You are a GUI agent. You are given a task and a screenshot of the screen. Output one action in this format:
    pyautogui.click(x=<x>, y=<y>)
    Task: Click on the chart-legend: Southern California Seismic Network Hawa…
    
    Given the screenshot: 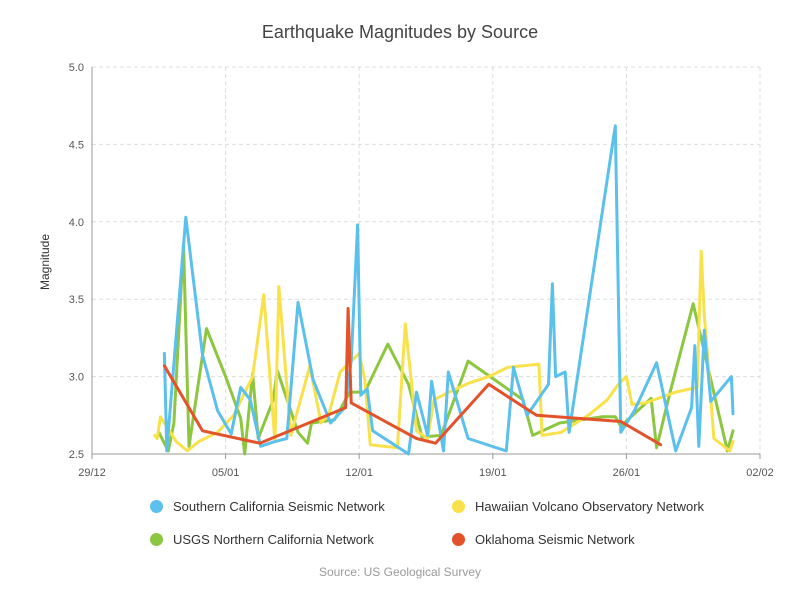 What is the action you would take?
    pyautogui.click(x=430, y=522)
    